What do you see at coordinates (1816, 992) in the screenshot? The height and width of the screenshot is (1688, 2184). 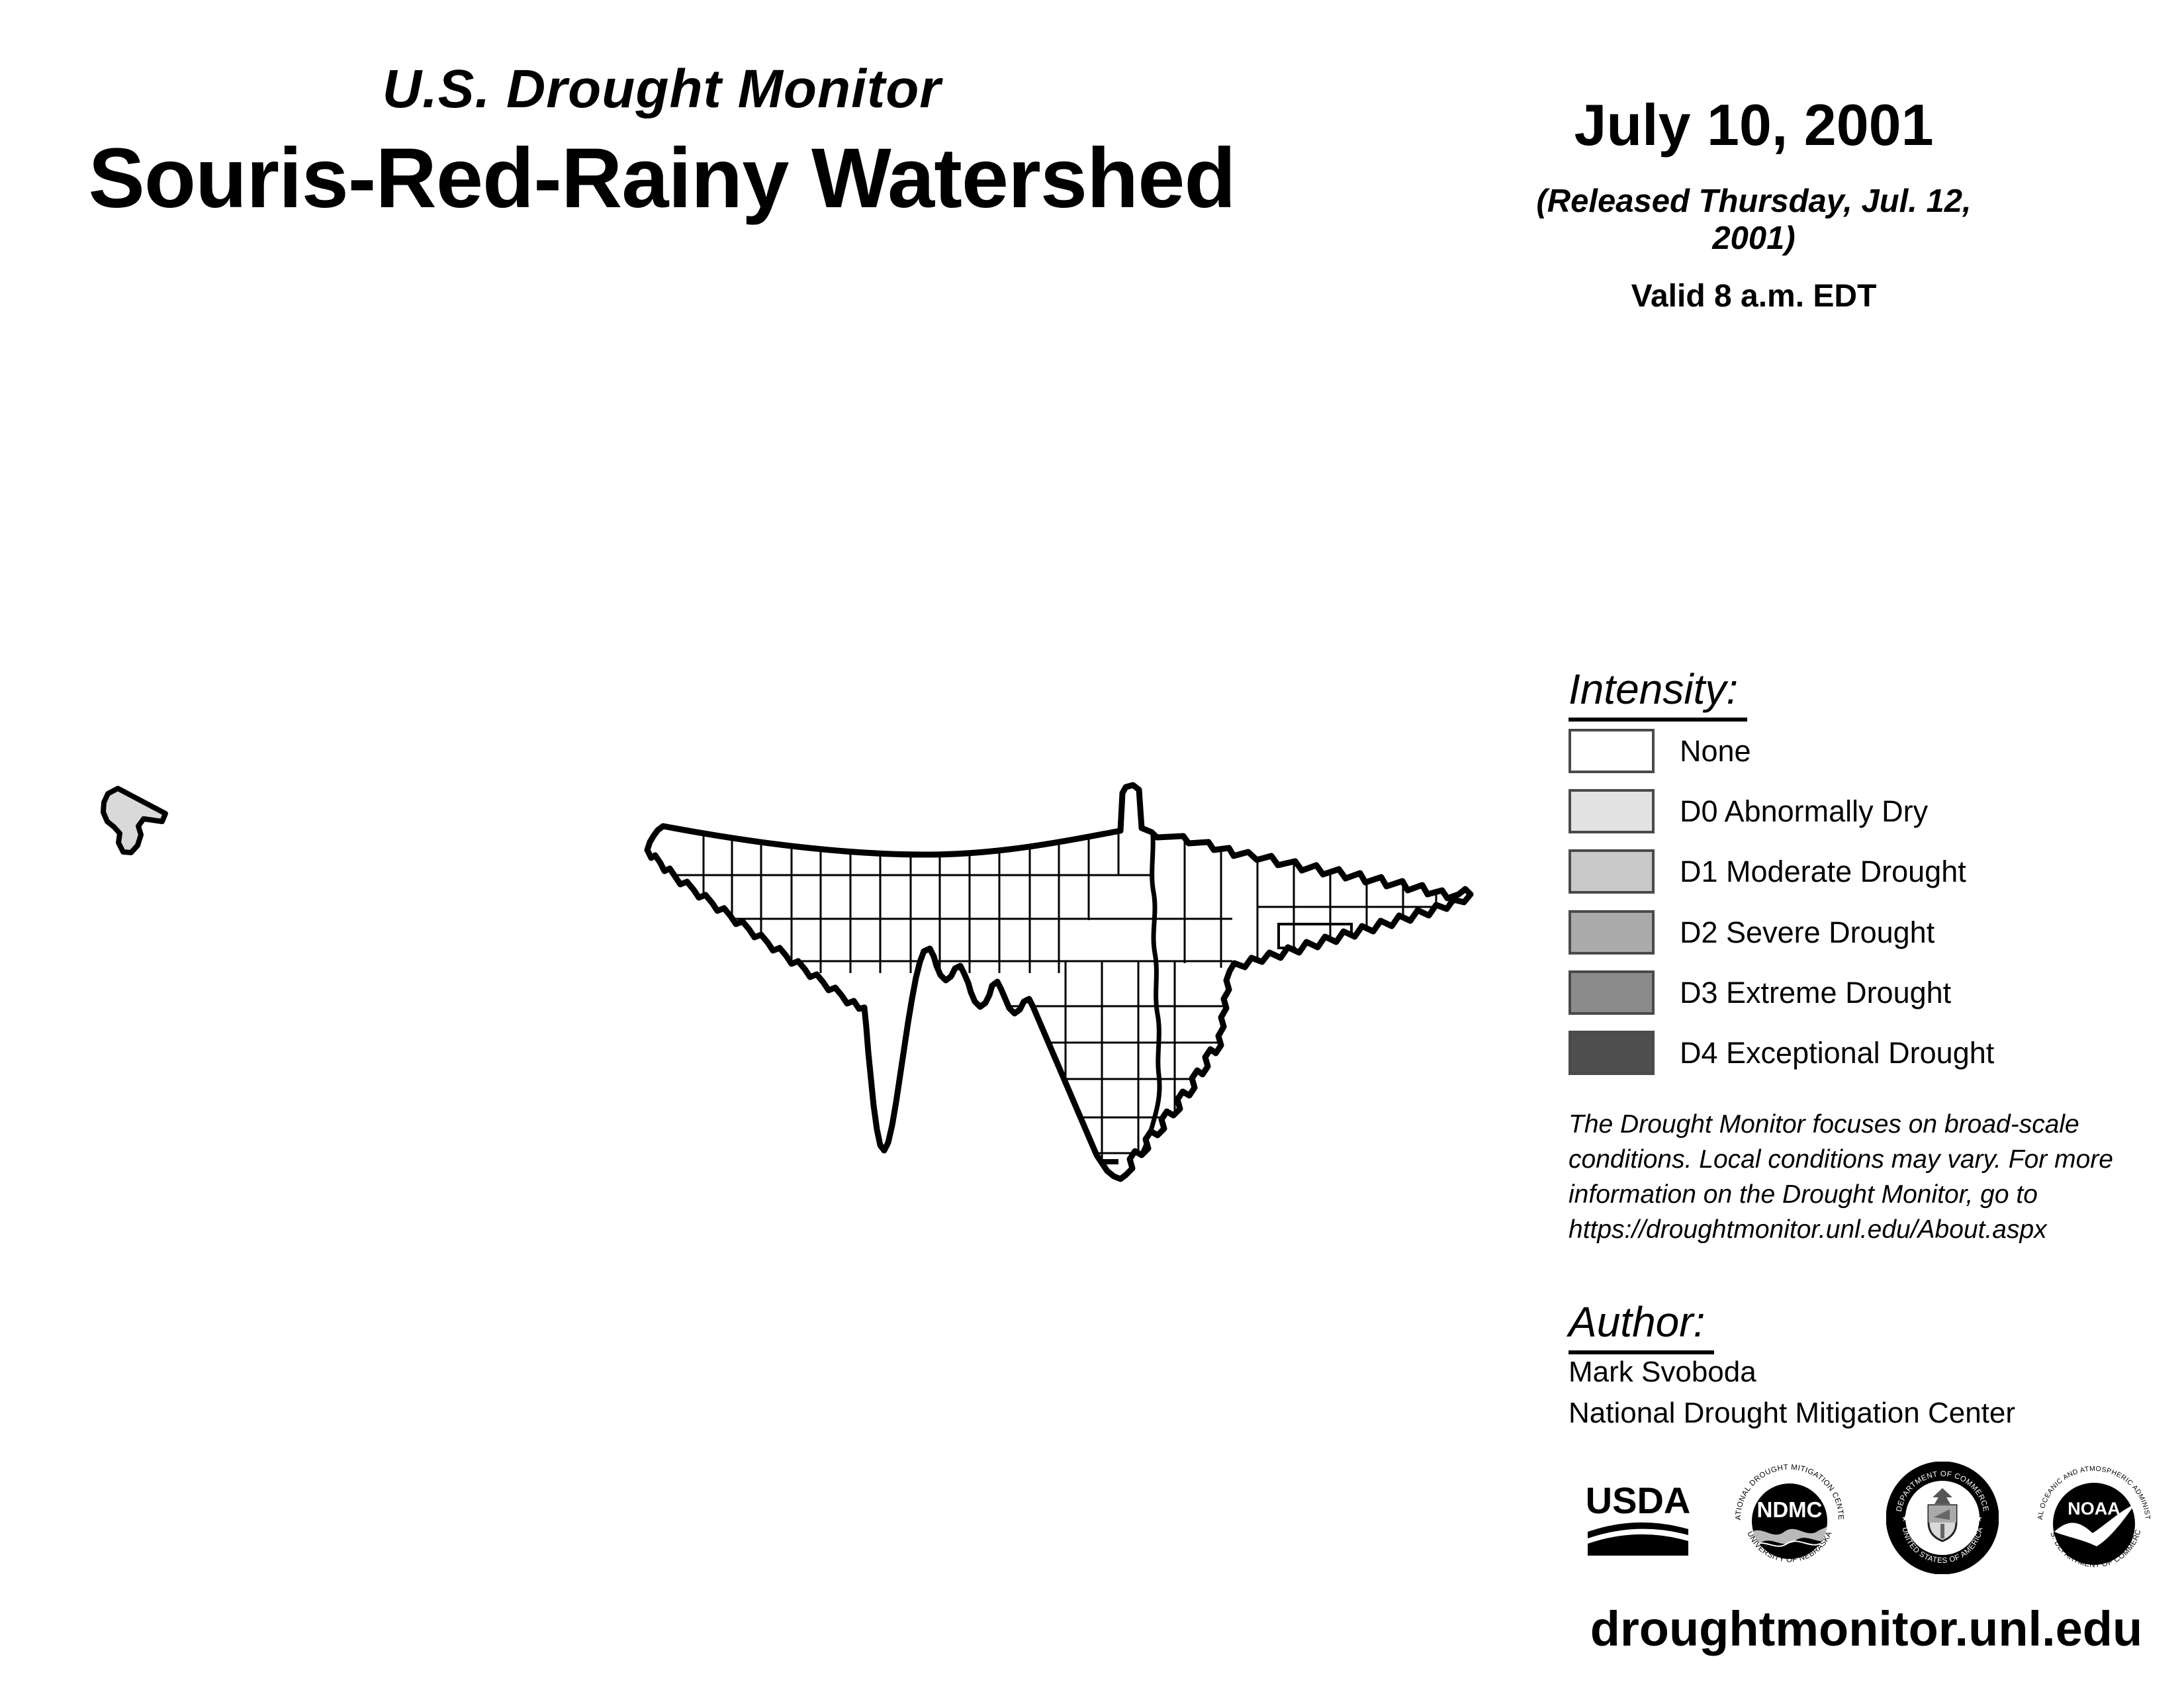 I see `legend-label: D3 Extreme Drought` at bounding box center [1816, 992].